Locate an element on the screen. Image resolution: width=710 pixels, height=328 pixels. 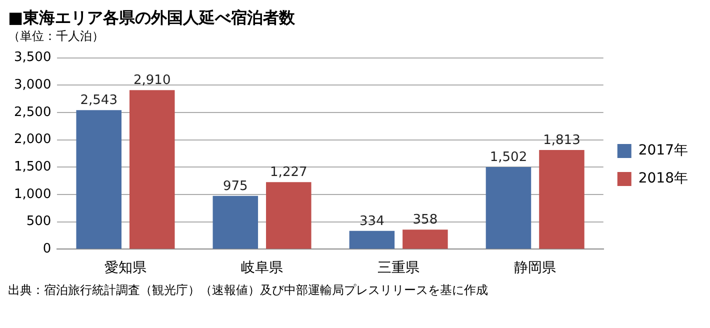
x-tick-label: 三重県 is located at coordinates (399, 268).